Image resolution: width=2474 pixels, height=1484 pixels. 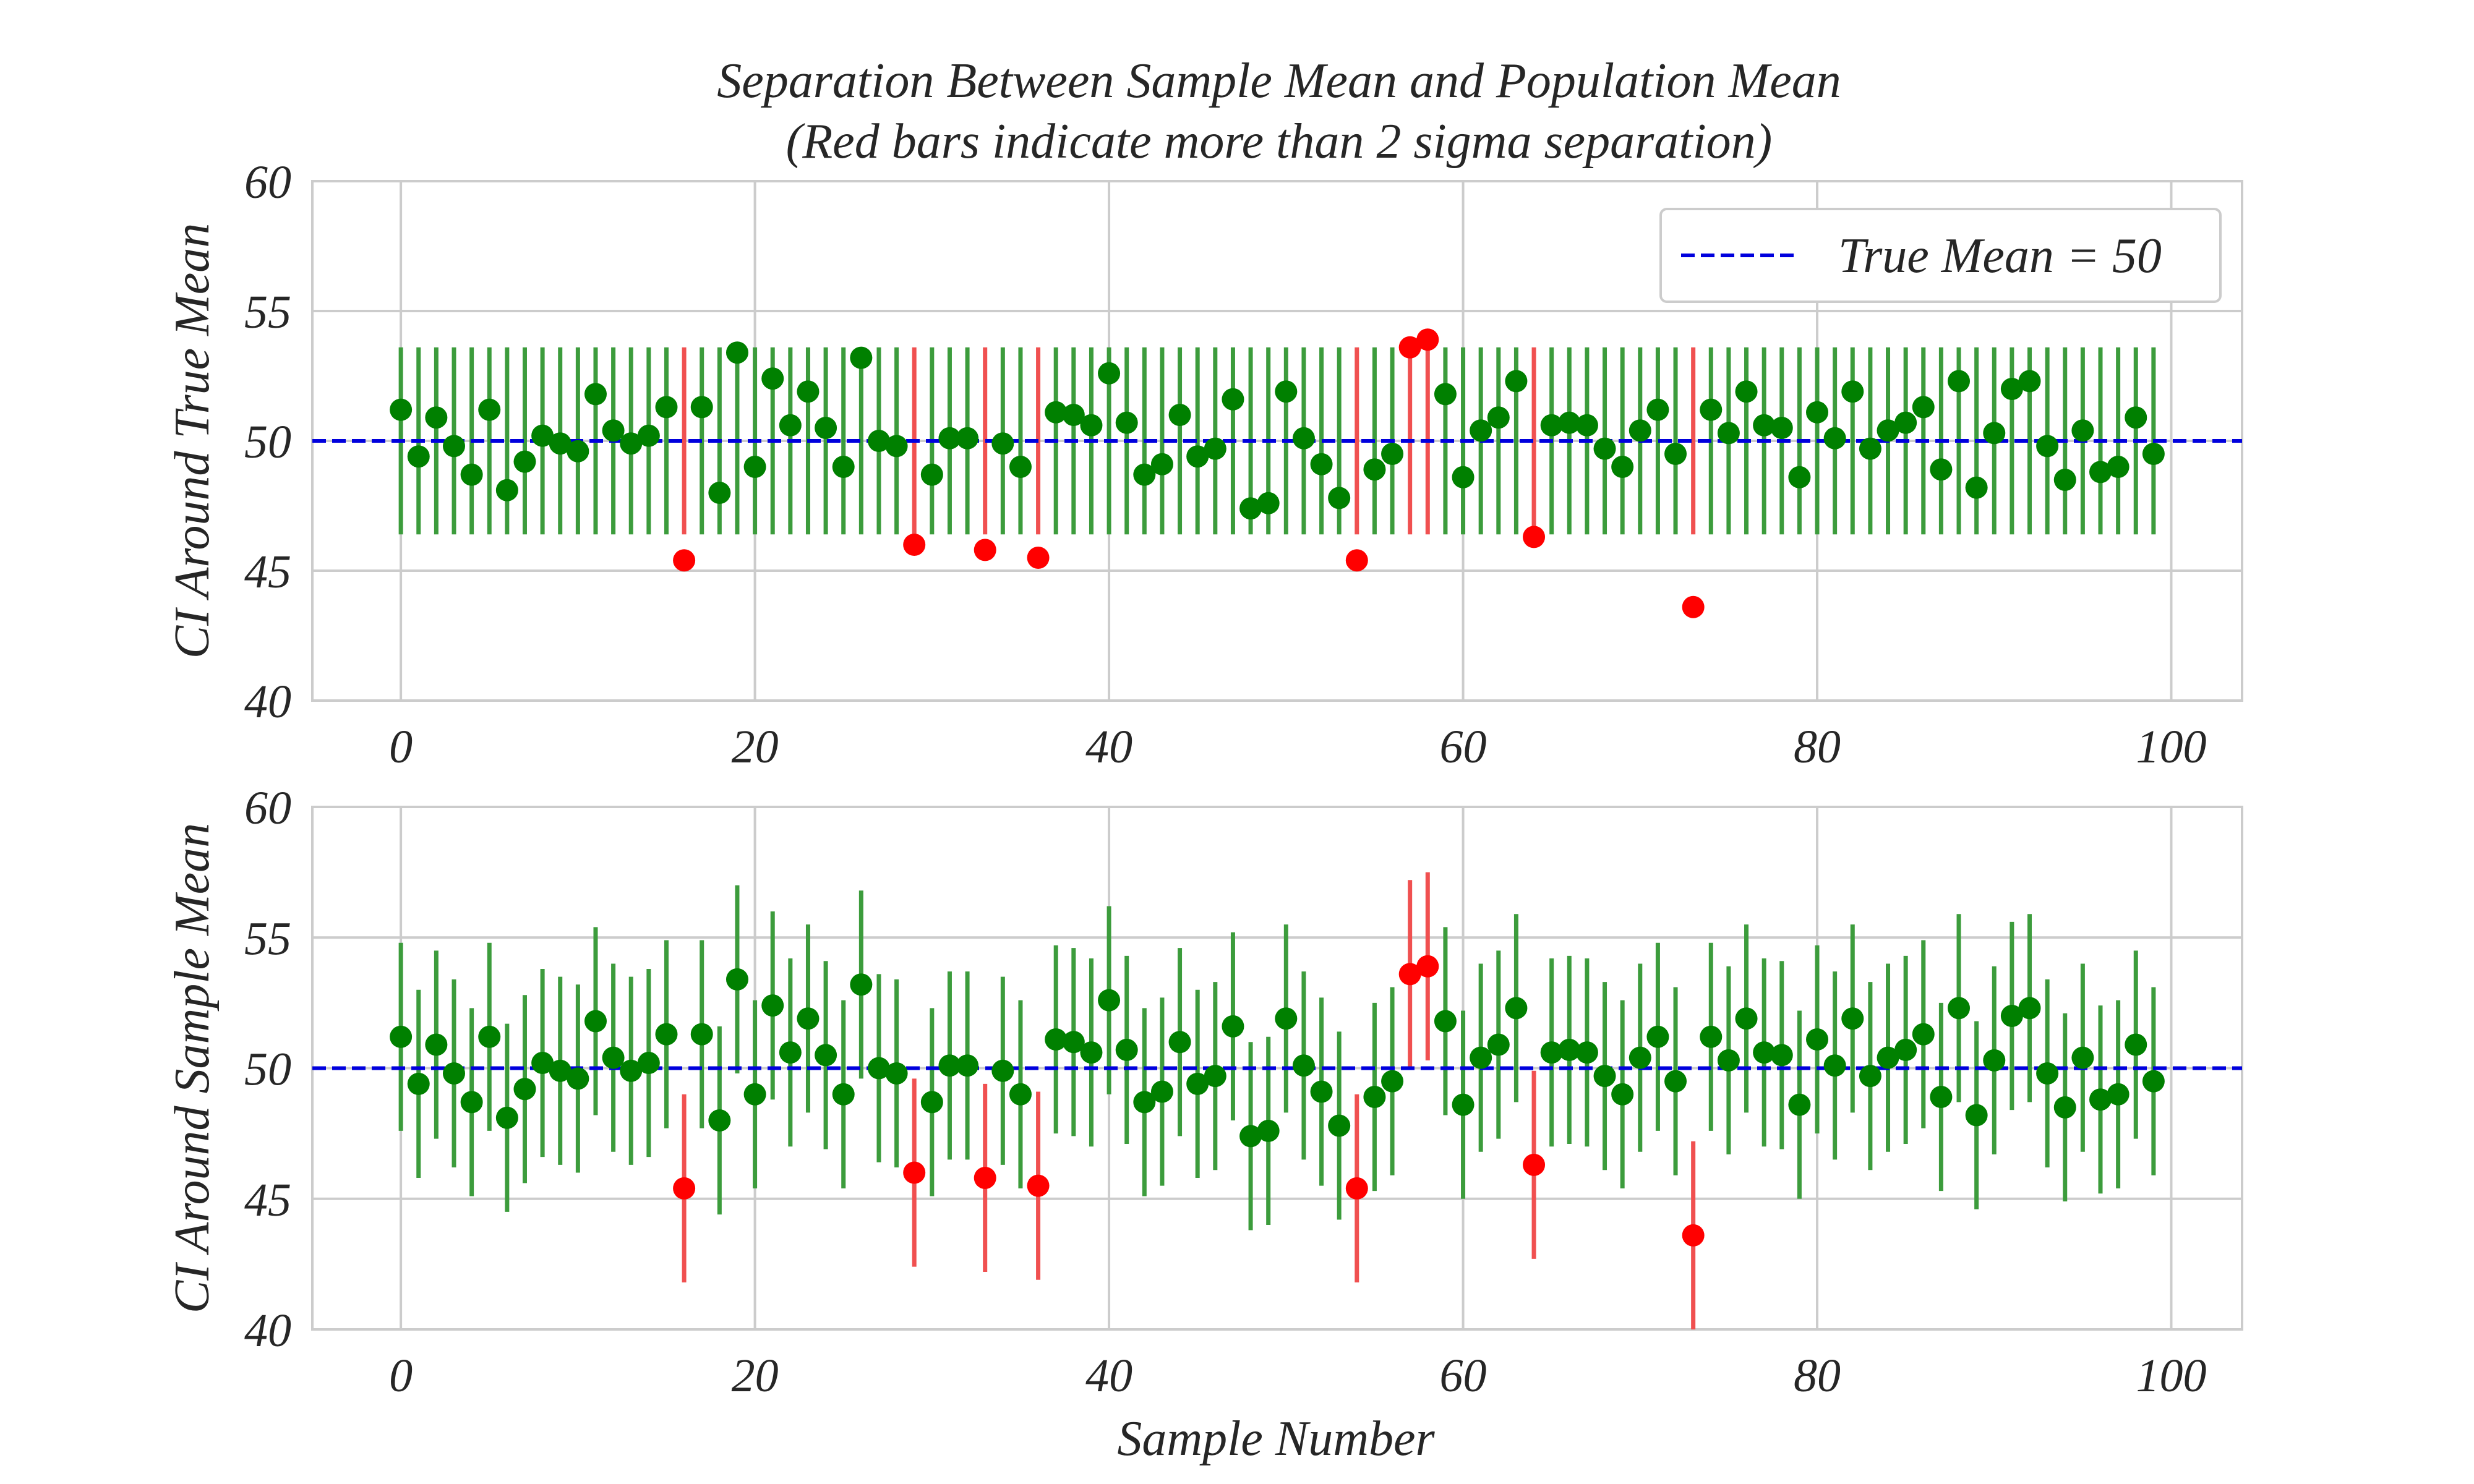 I want to click on y-tick-label: 40, so click(x=267, y=702).